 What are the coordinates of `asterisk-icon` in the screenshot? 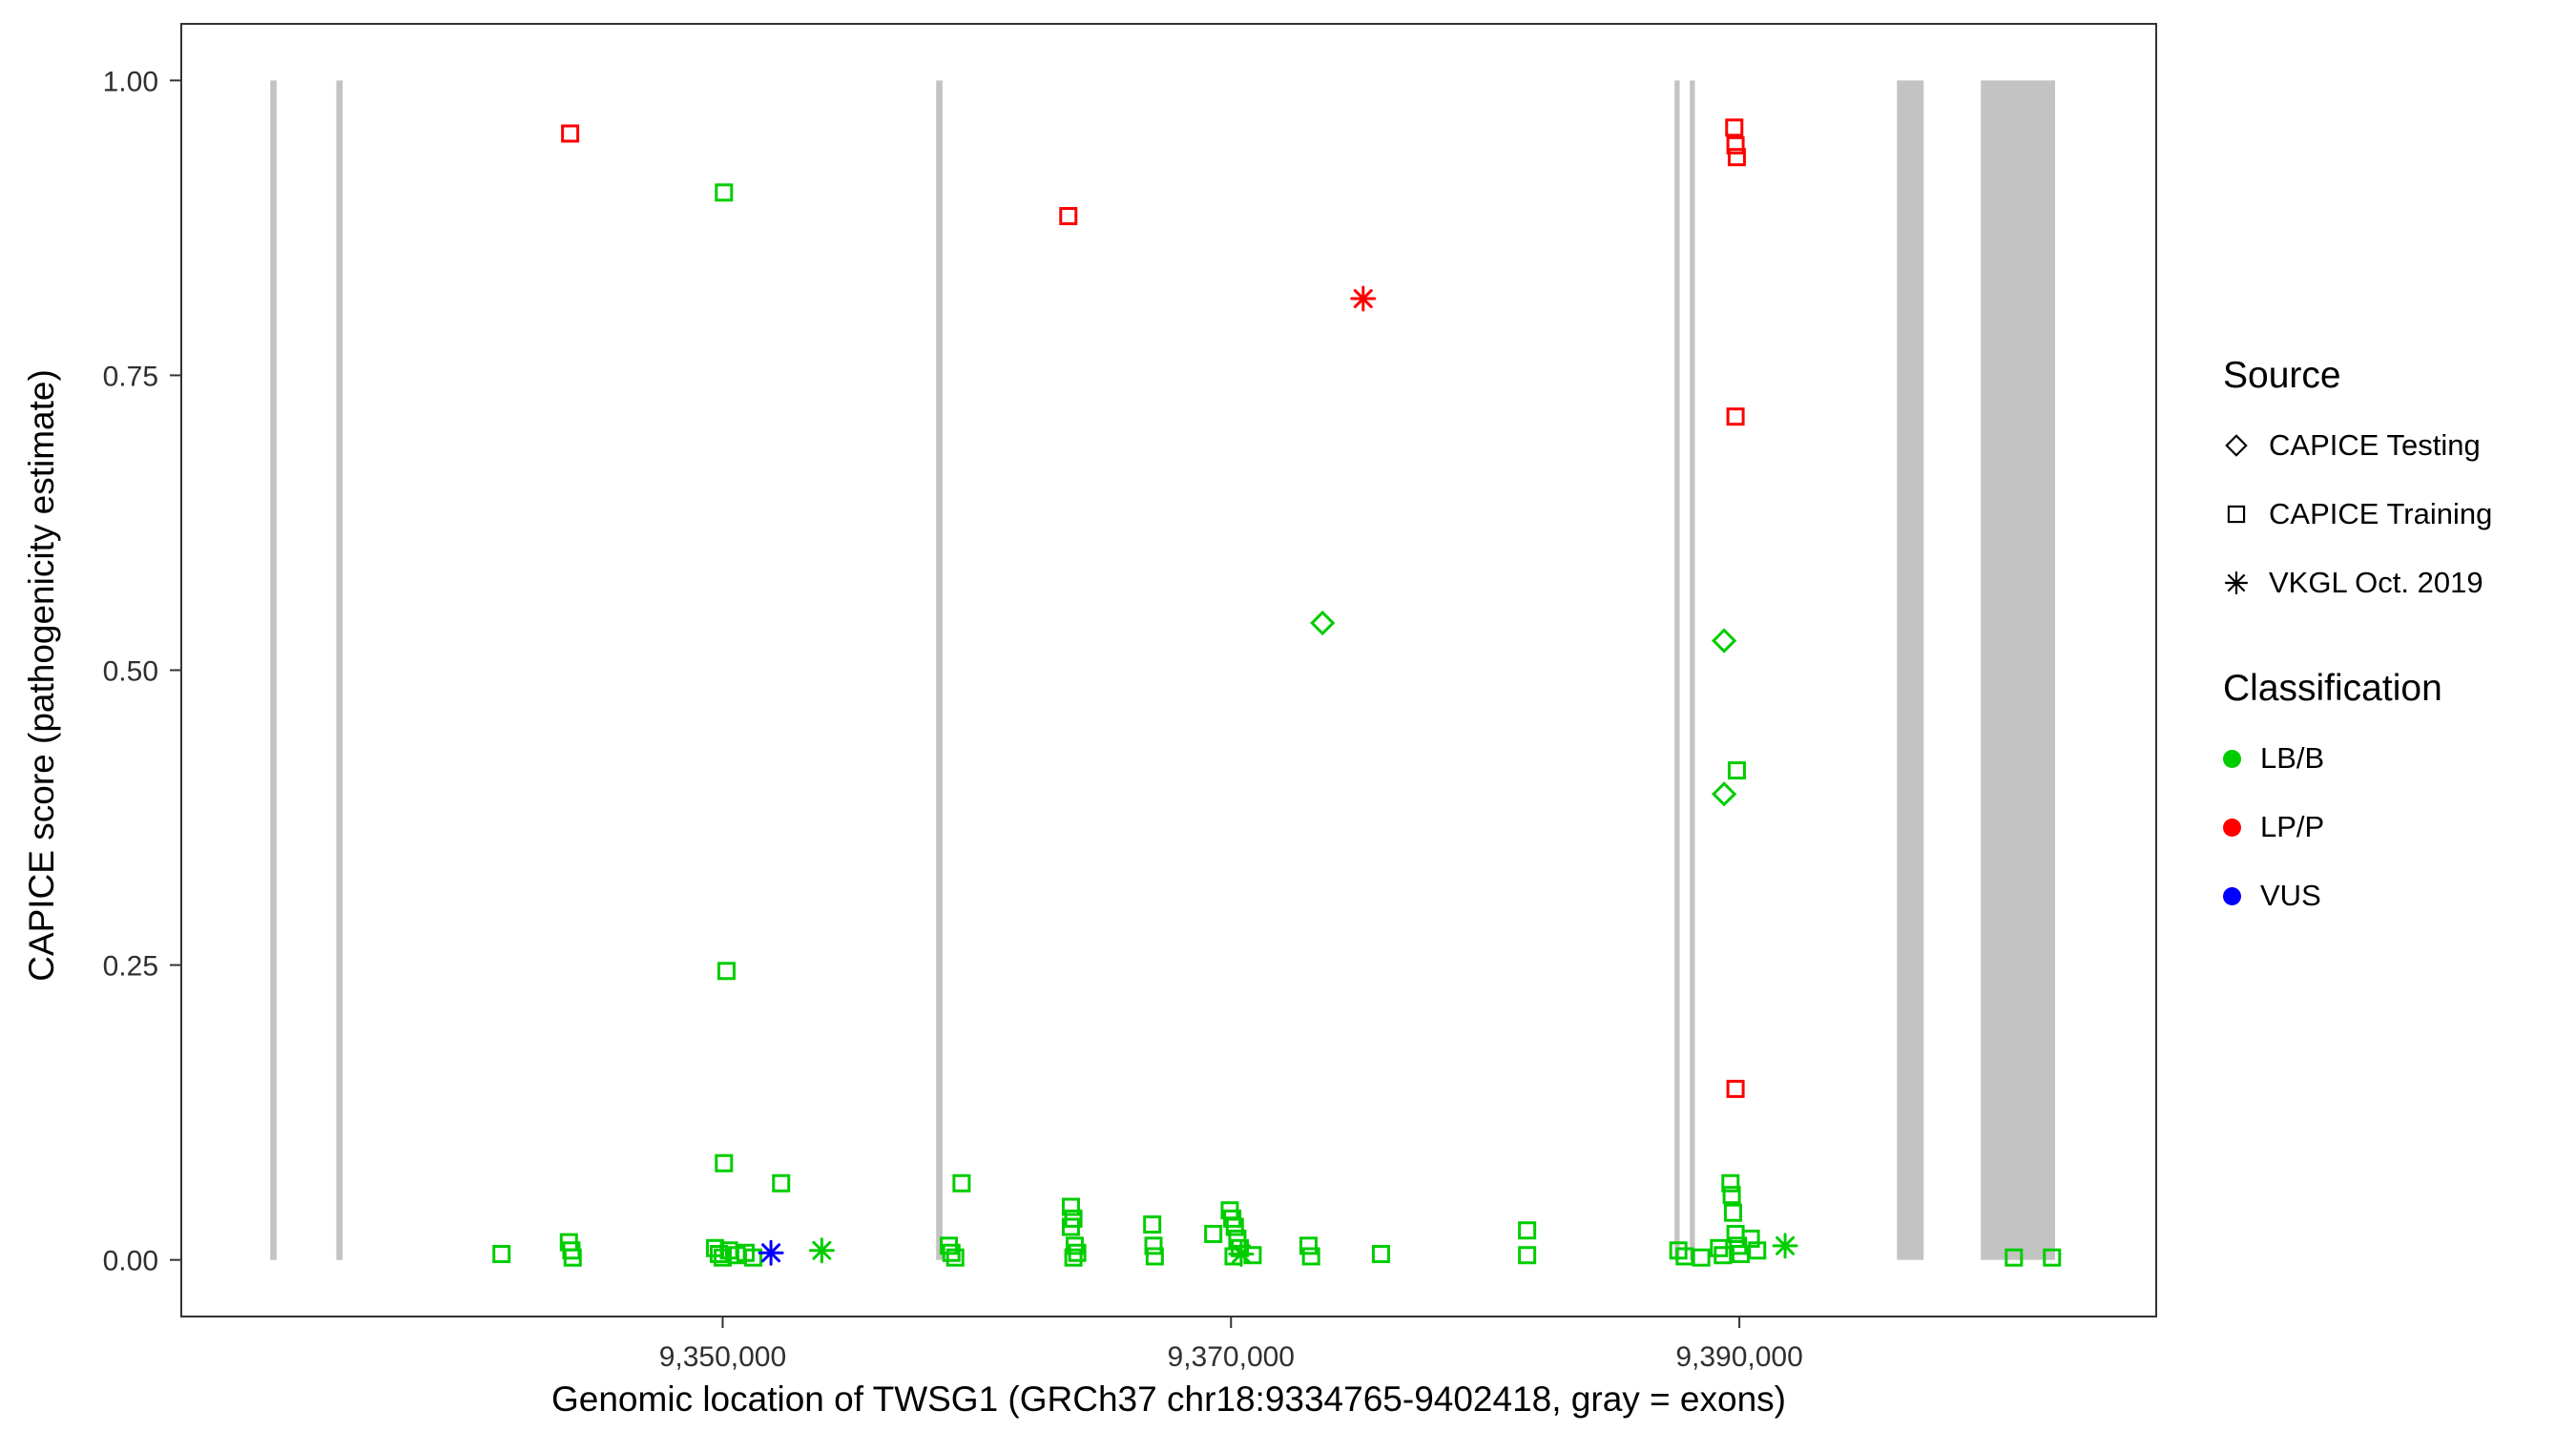 It's located at (2236, 582).